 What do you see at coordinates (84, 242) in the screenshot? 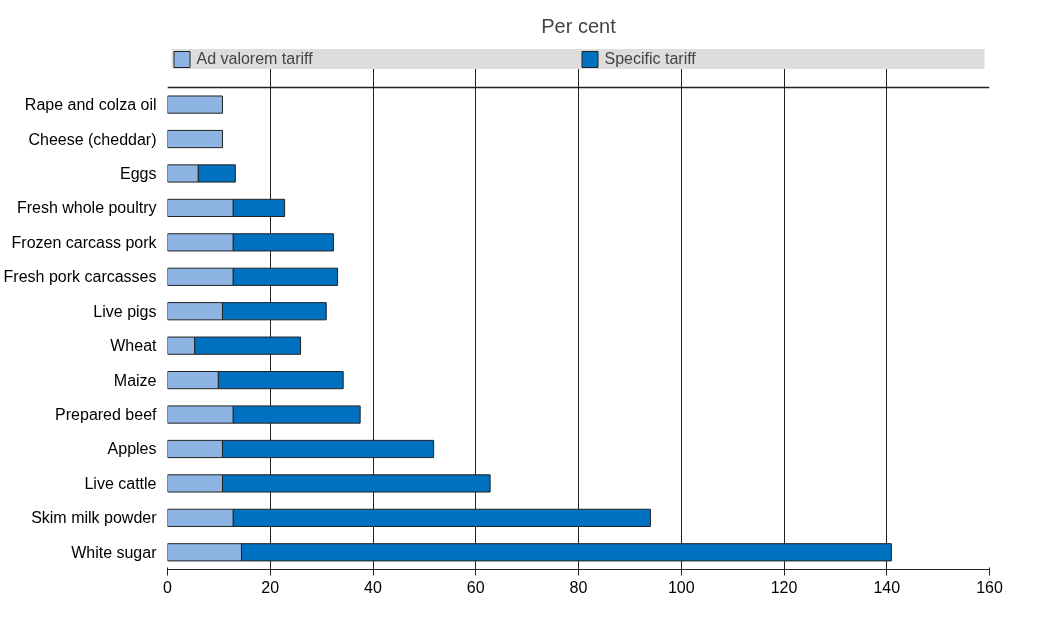
I see `y-tick-label: Frozen carcass pork` at bounding box center [84, 242].